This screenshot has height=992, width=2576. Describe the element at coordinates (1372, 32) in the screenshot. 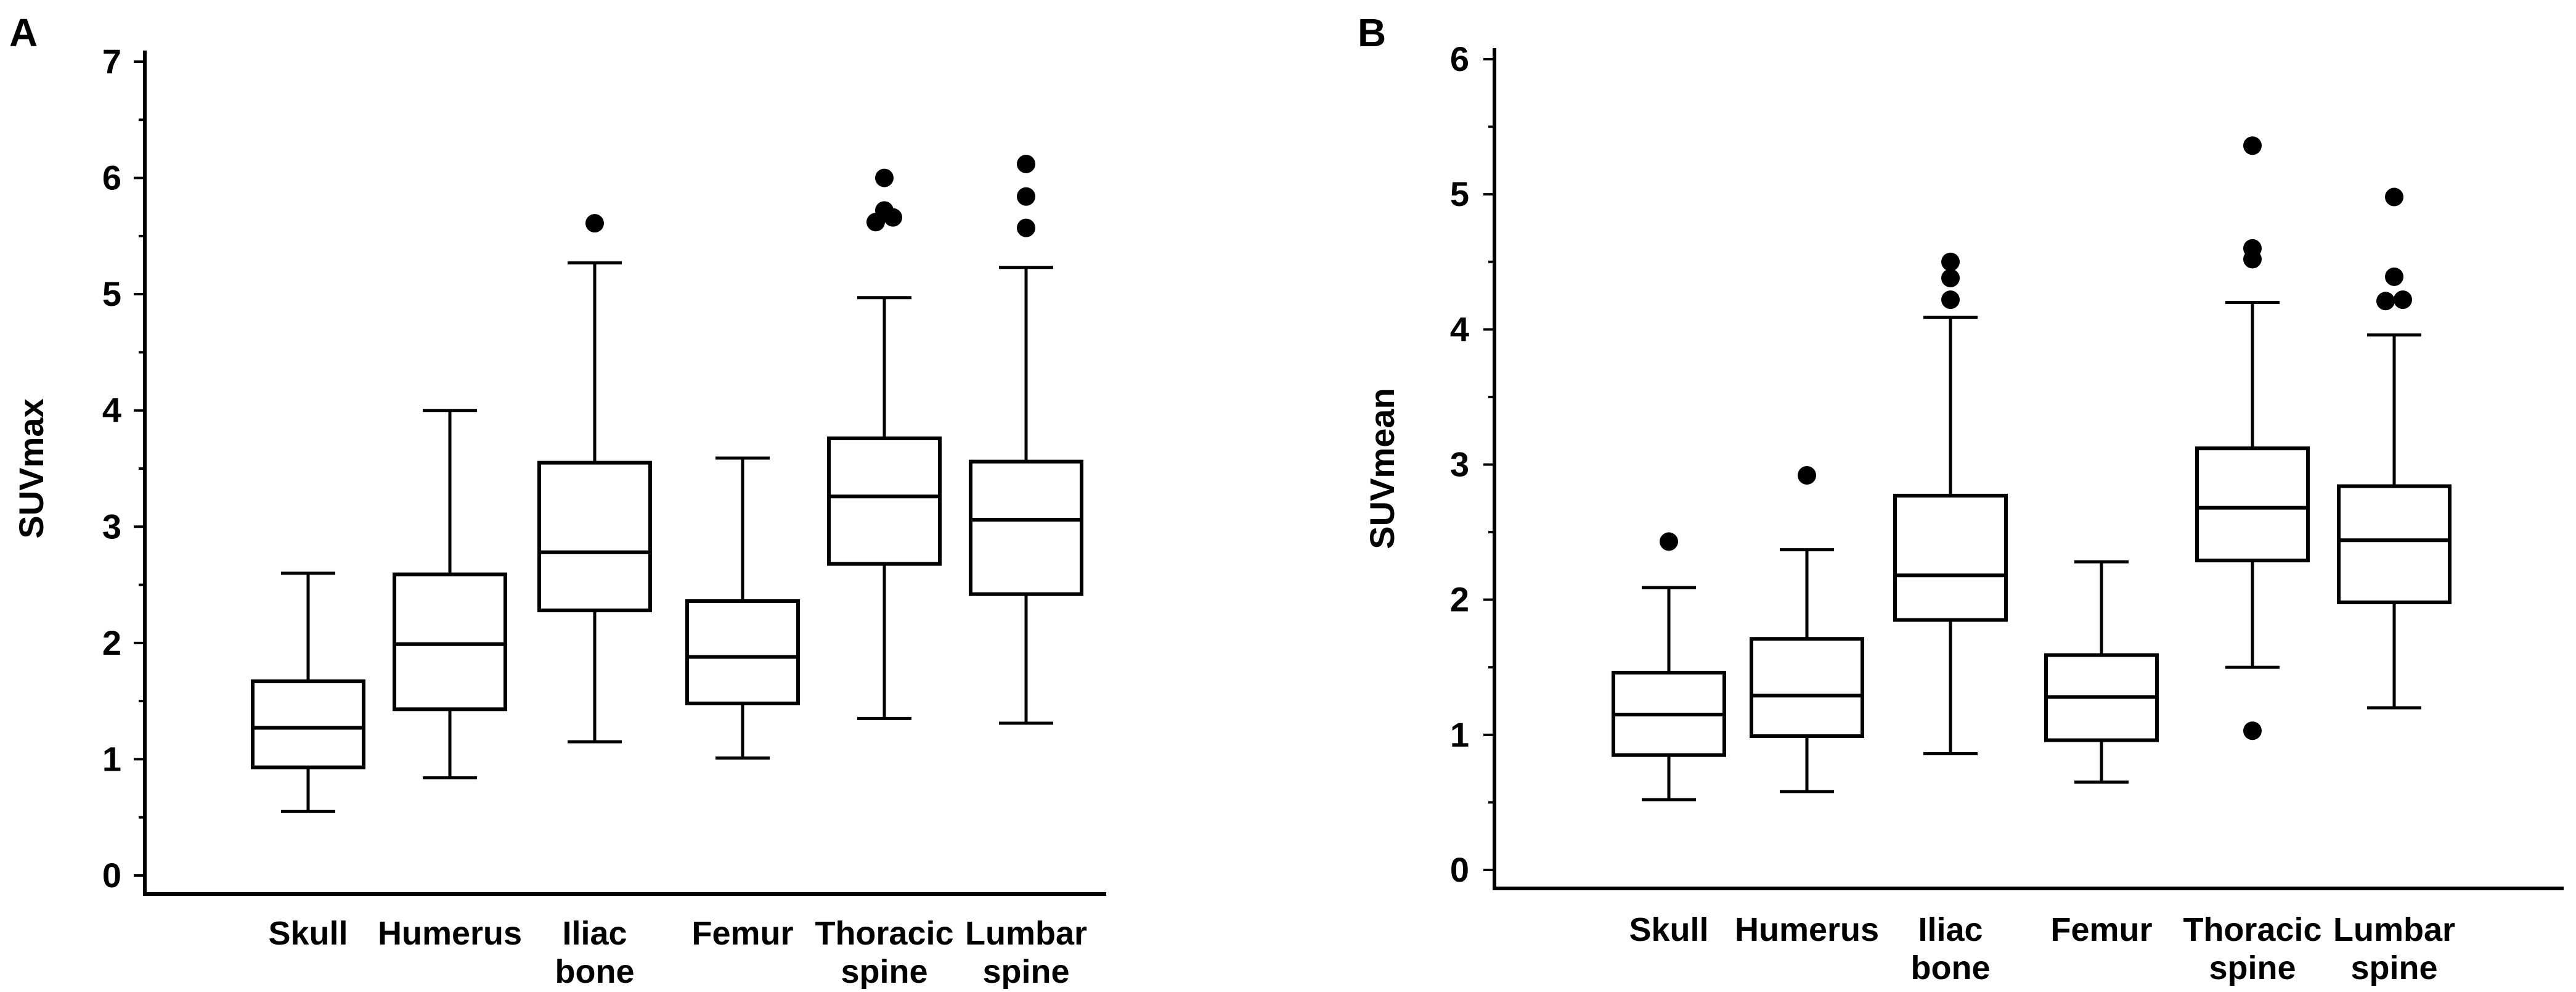

I see `panel-label: B` at that location.